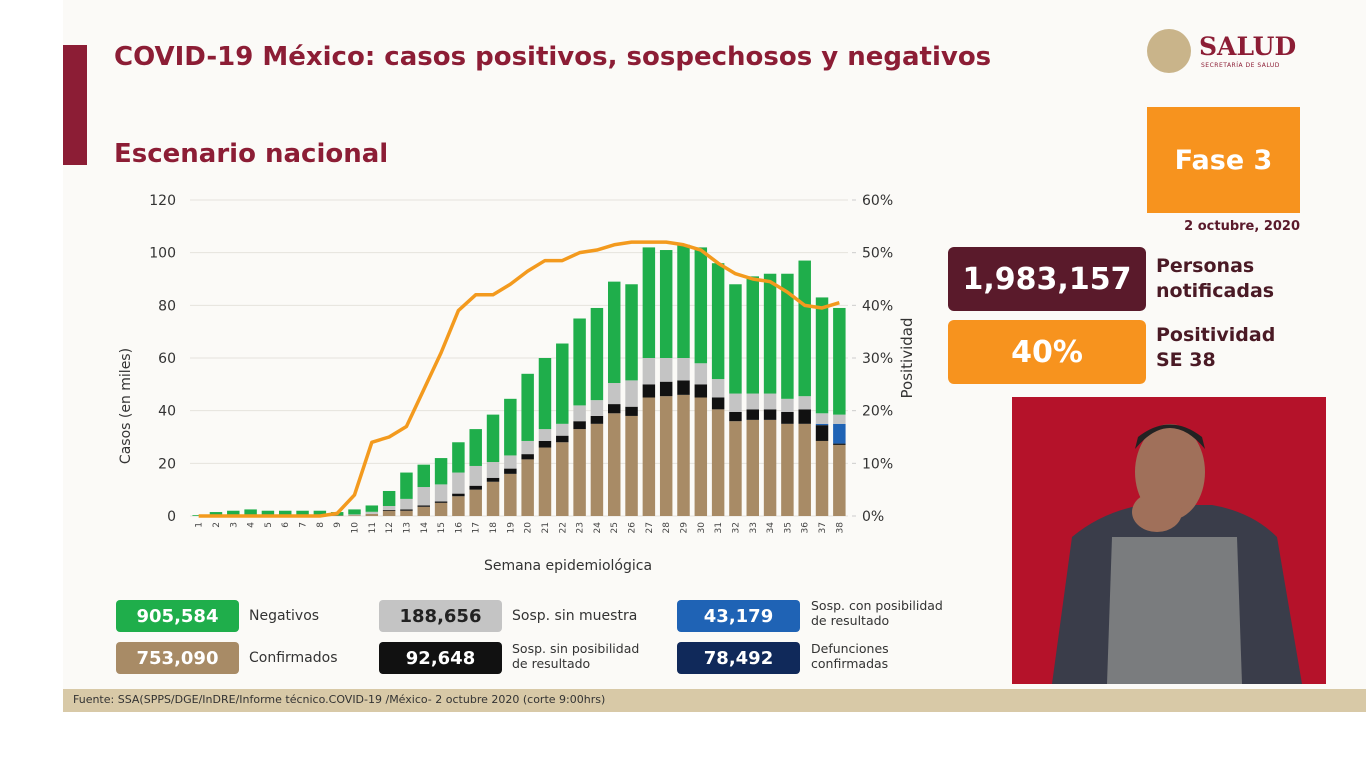 Image resolution: width=1366 pixels, height=768 pixels. What do you see at coordinates (576, 656) in the screenshot?
I see `legend-label: Sosp. sin posibilidad de resultado` at bounding box center [576, 656].